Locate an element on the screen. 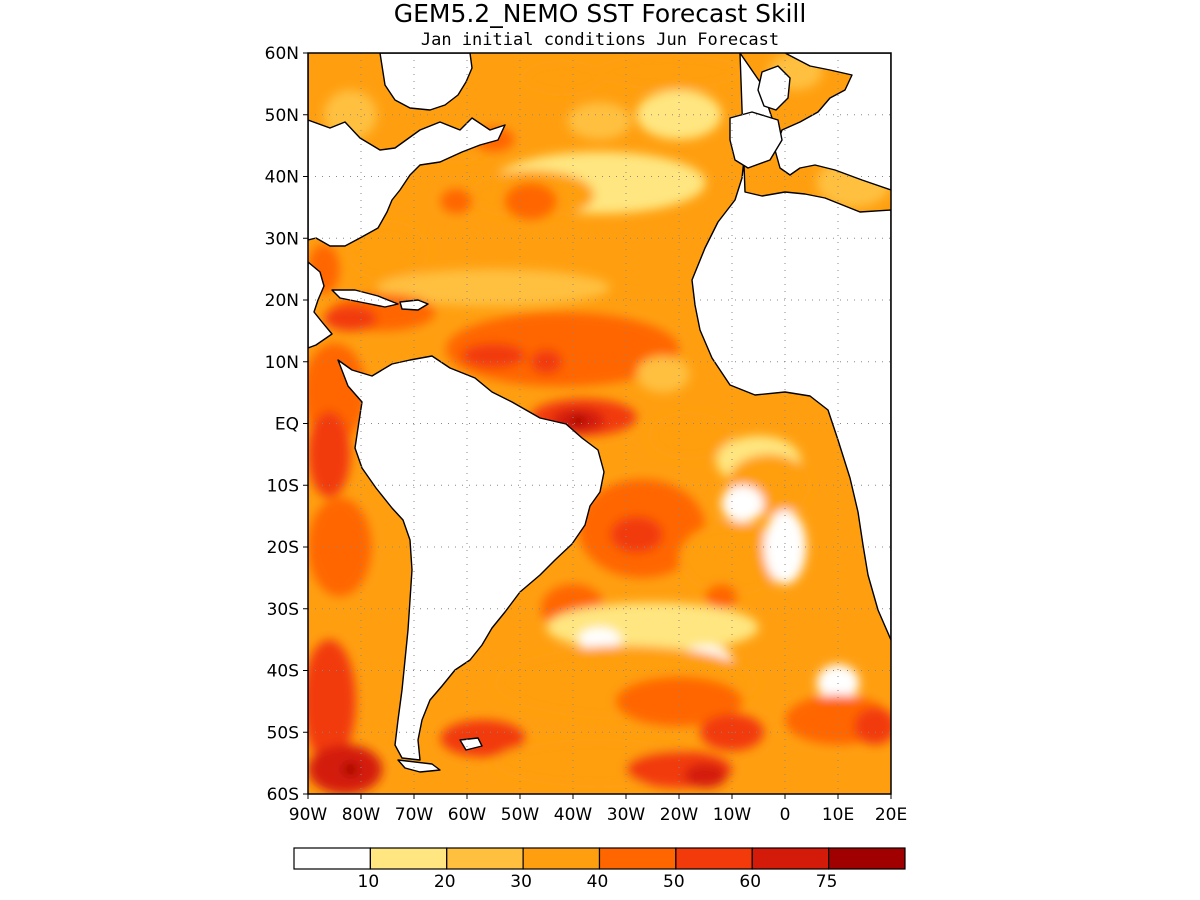 The height and width of the screenshot is (900, 1200). cuba-land is located at coordinates (365, 298).